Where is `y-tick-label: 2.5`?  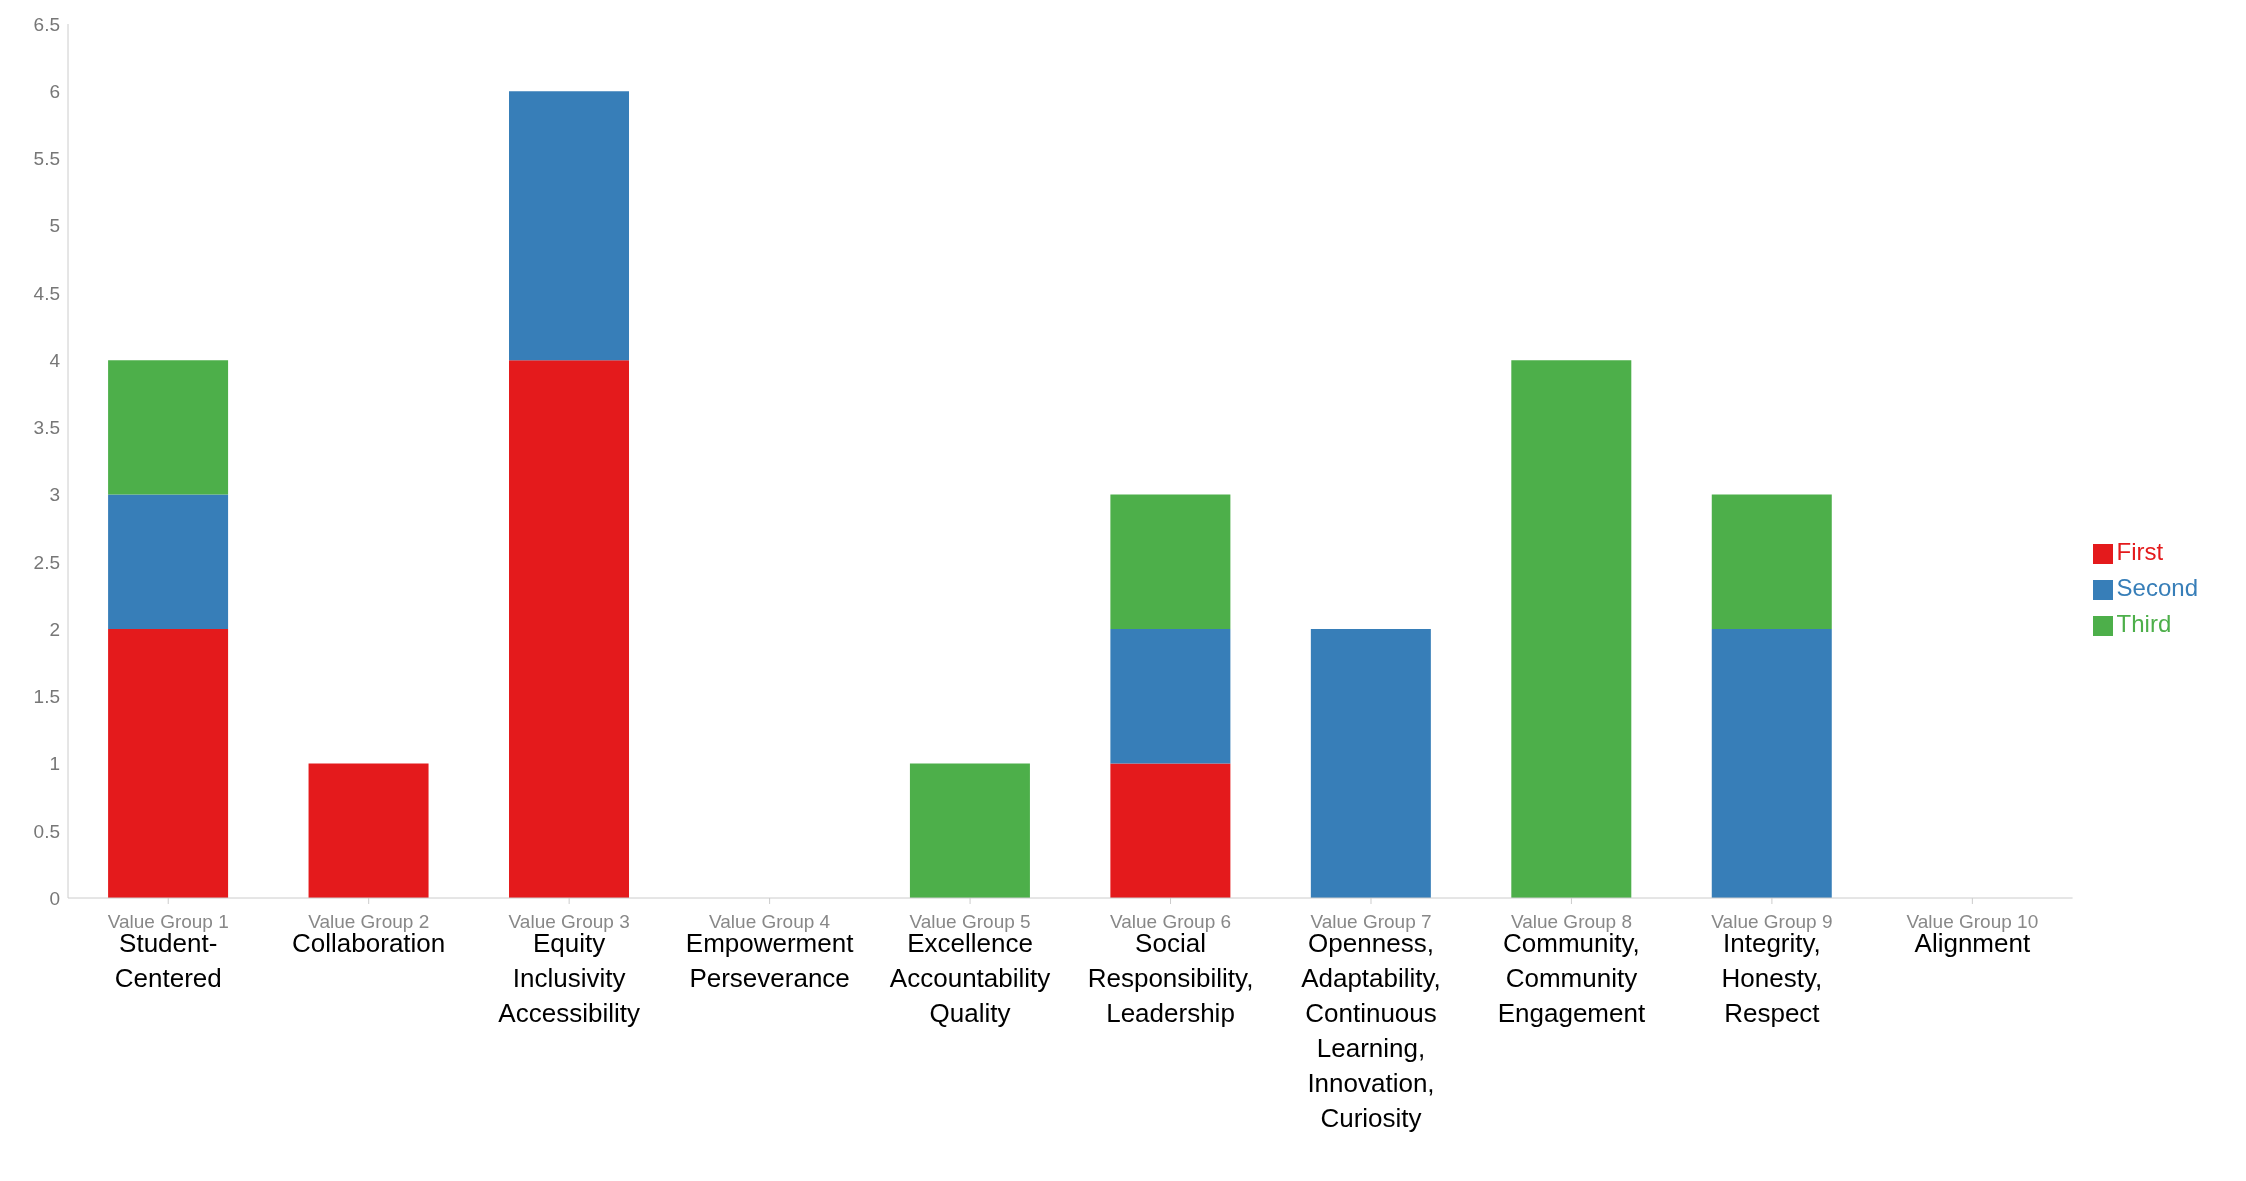 y-tick-label: 2.5 is located at coordinates (46, 562).